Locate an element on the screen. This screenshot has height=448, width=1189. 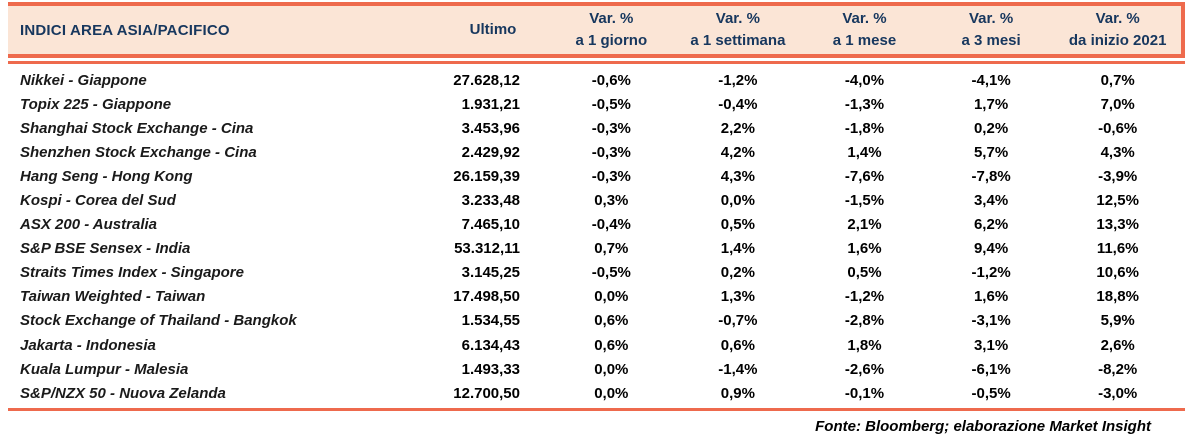
var-ytd-2021: 18,8% is located at coordinates (1117, 297).